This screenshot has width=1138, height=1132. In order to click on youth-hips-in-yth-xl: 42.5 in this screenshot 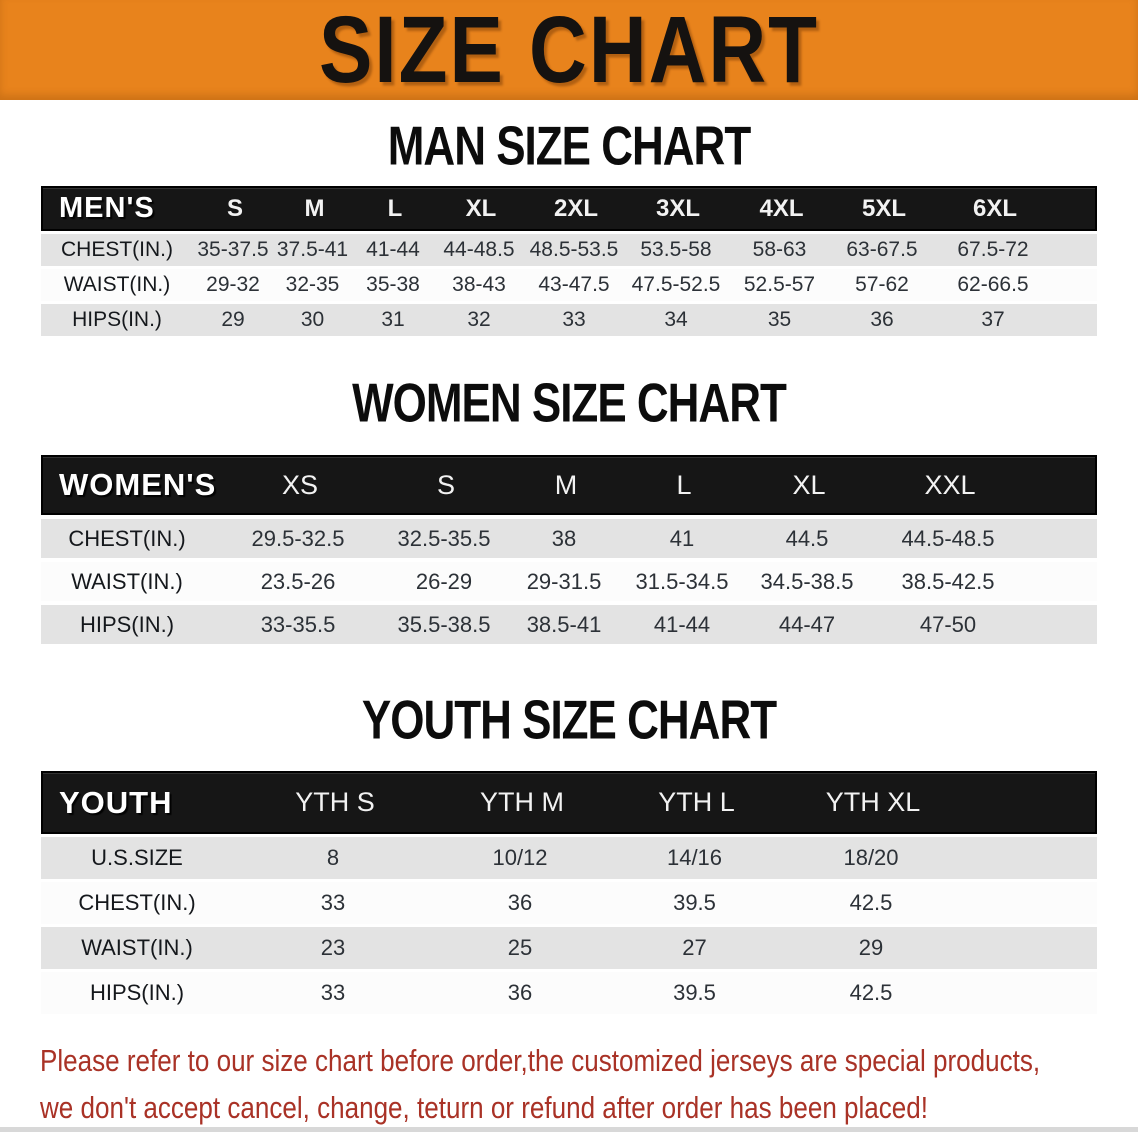, I will do `click(871, 992)`.